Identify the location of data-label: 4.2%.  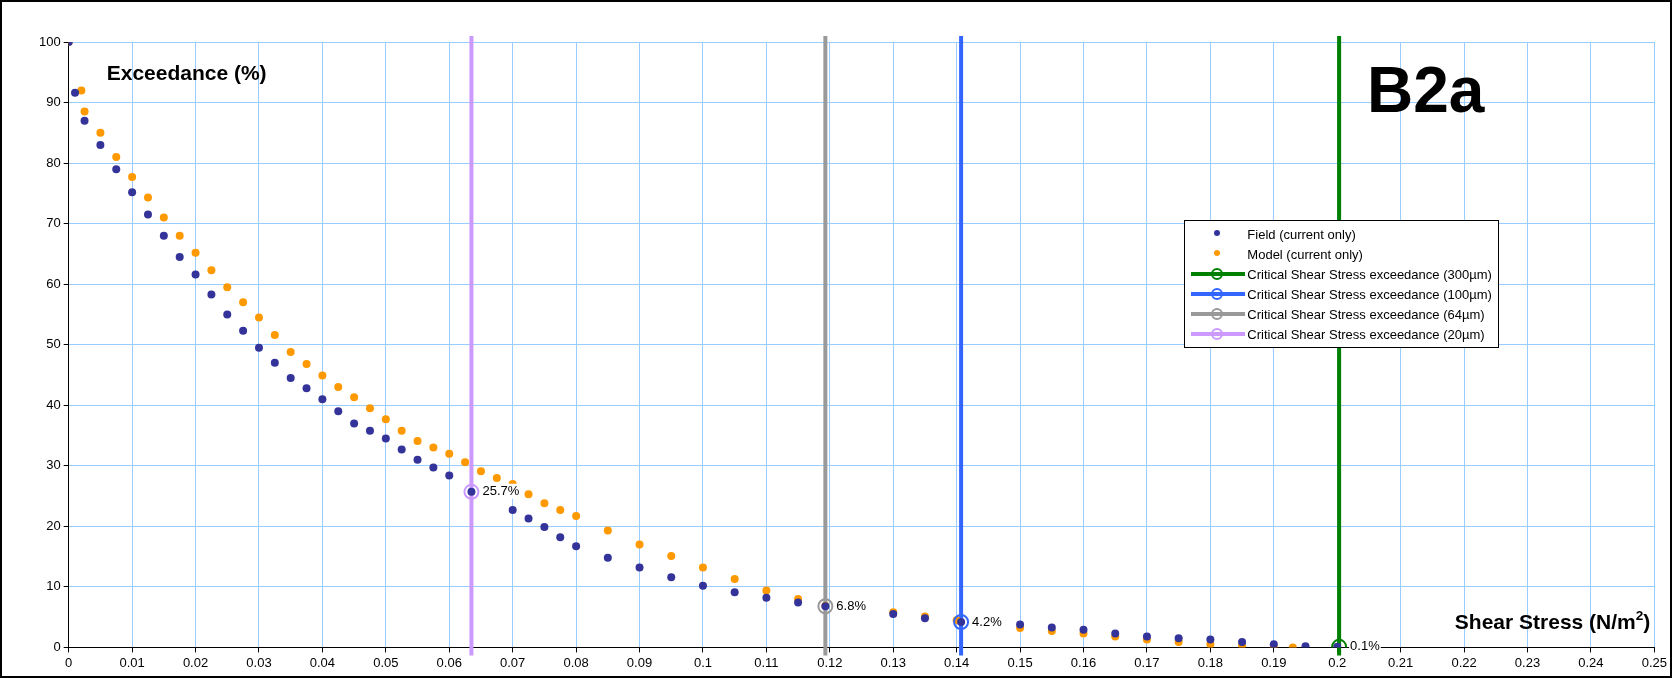
(987, 621).